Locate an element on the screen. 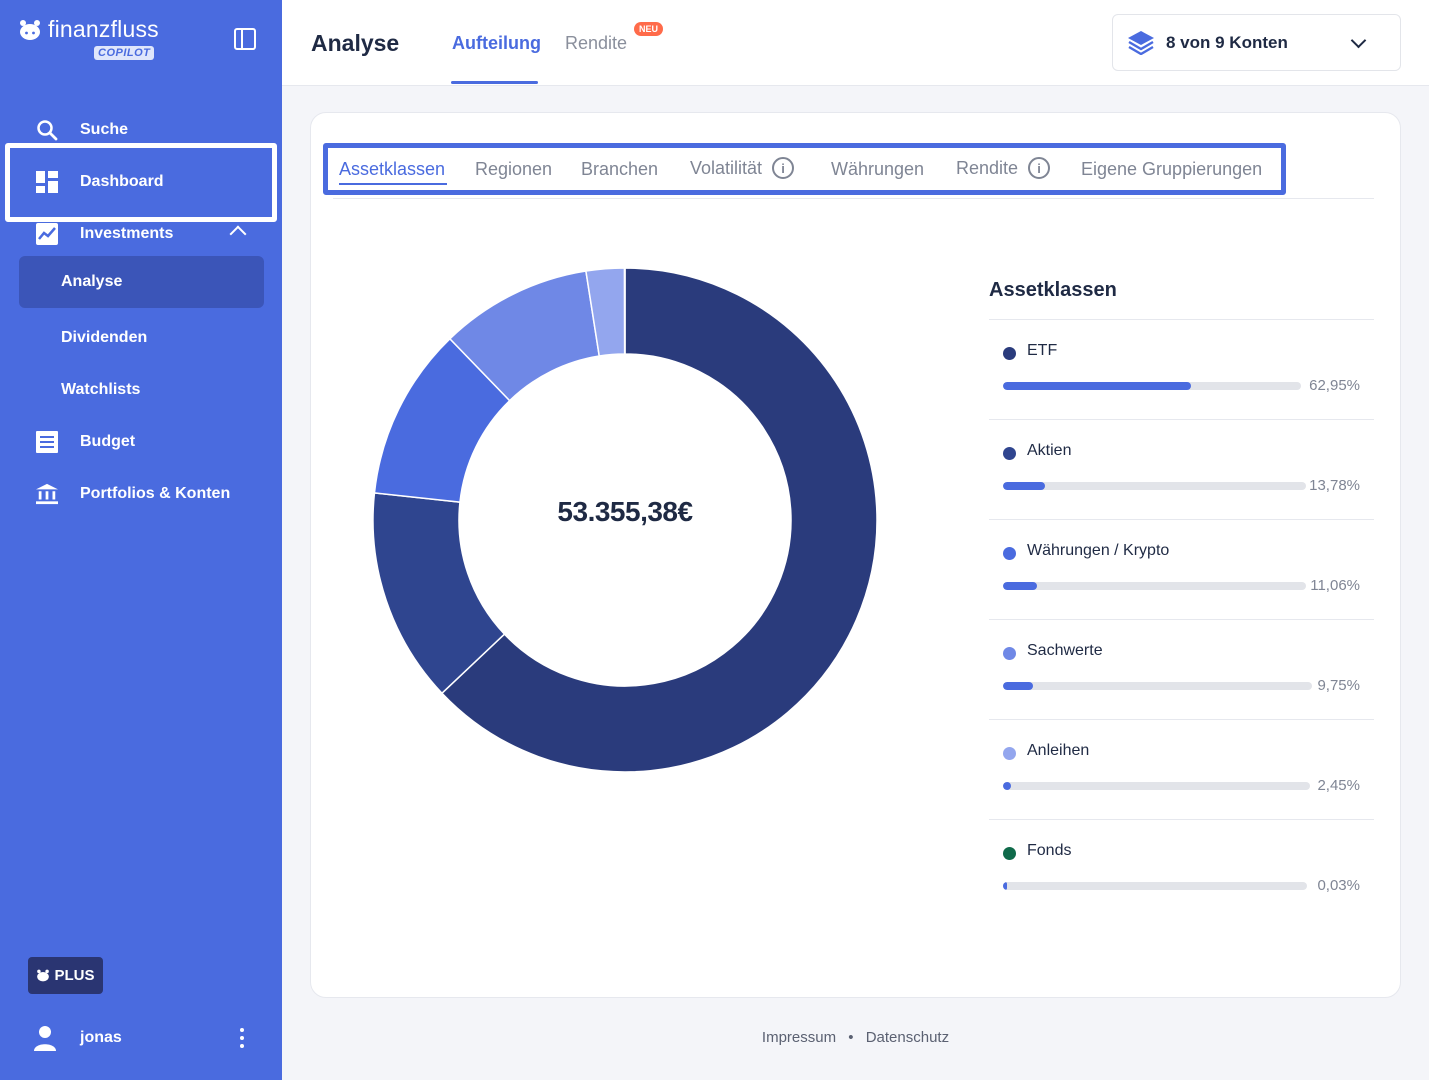 The height and width of the screenshot is (1080, 1429). sidebar-item-dashboard: Dashboard is located at coordinates (141, 182).